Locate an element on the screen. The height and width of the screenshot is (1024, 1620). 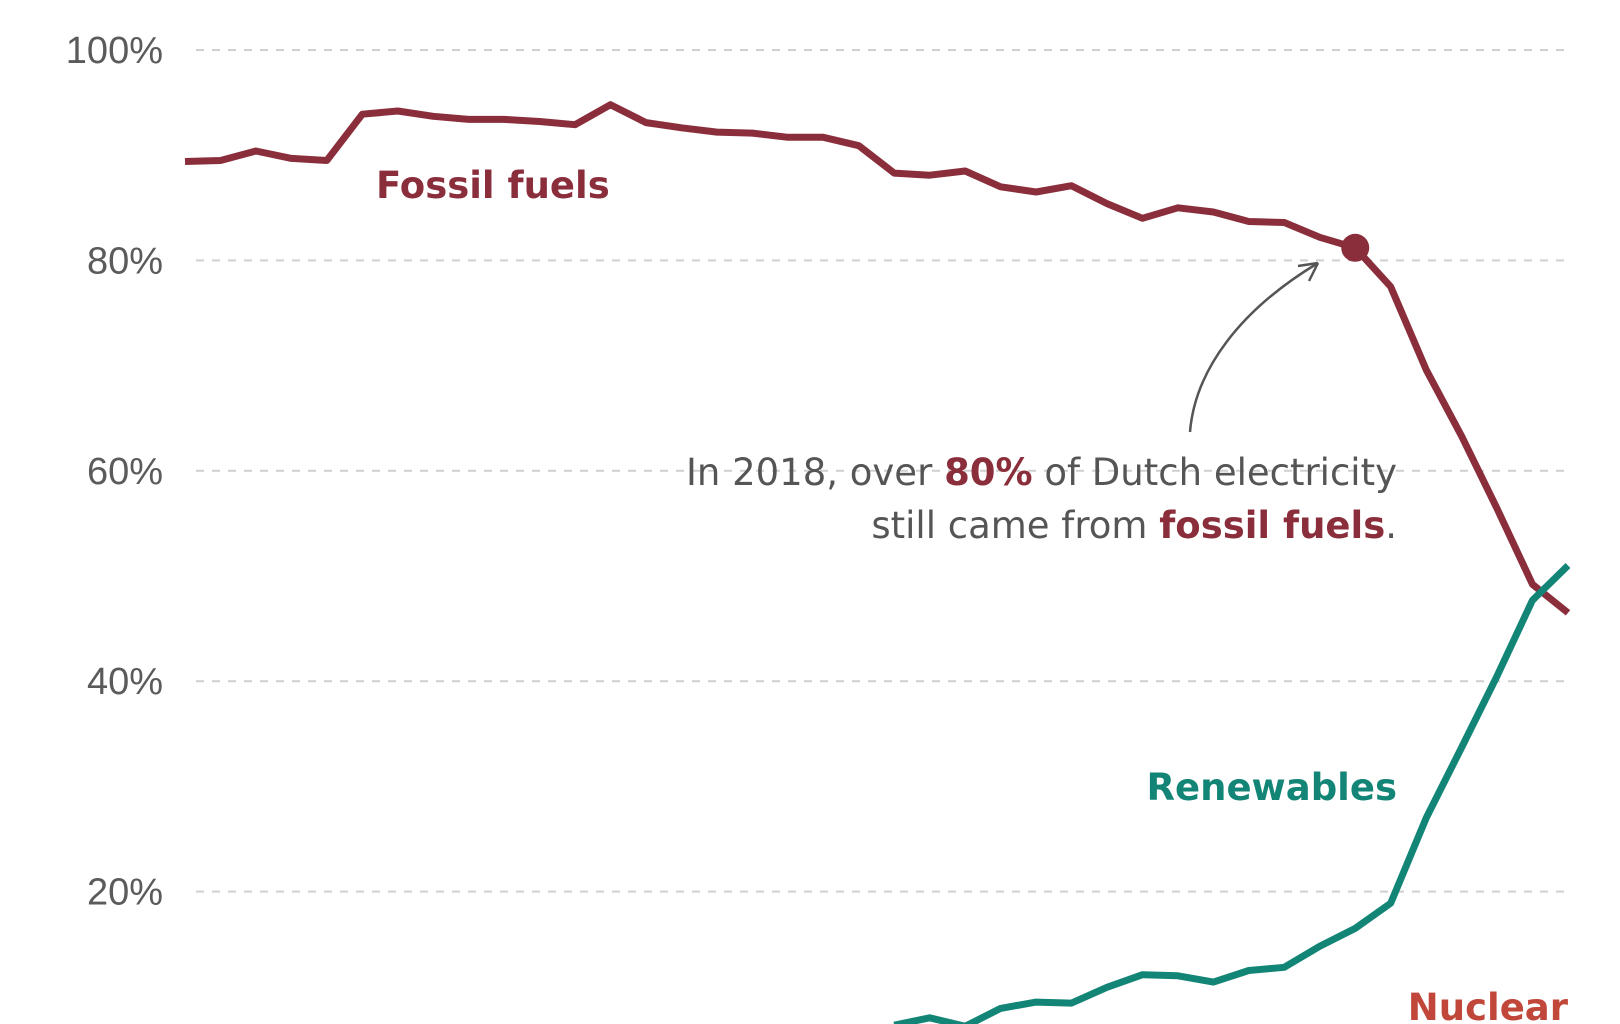
series-label-nuclear: Nuclear is located at coordinates (1488, 1005).